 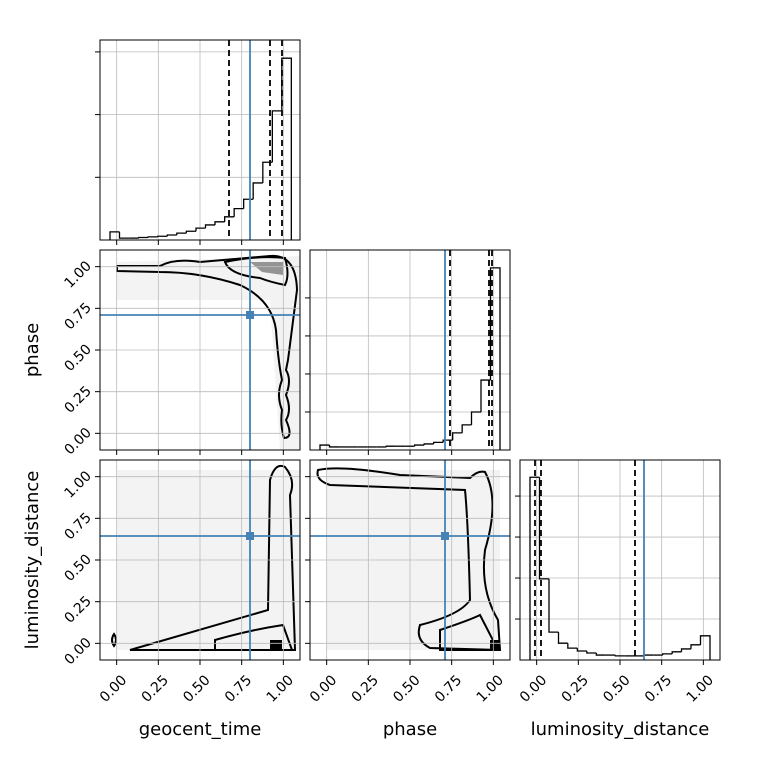 What do you see at coordinates (200, 729) in the screenshot?
I see `x-axis-label: geocent_time` at bounding box center [200, 729].